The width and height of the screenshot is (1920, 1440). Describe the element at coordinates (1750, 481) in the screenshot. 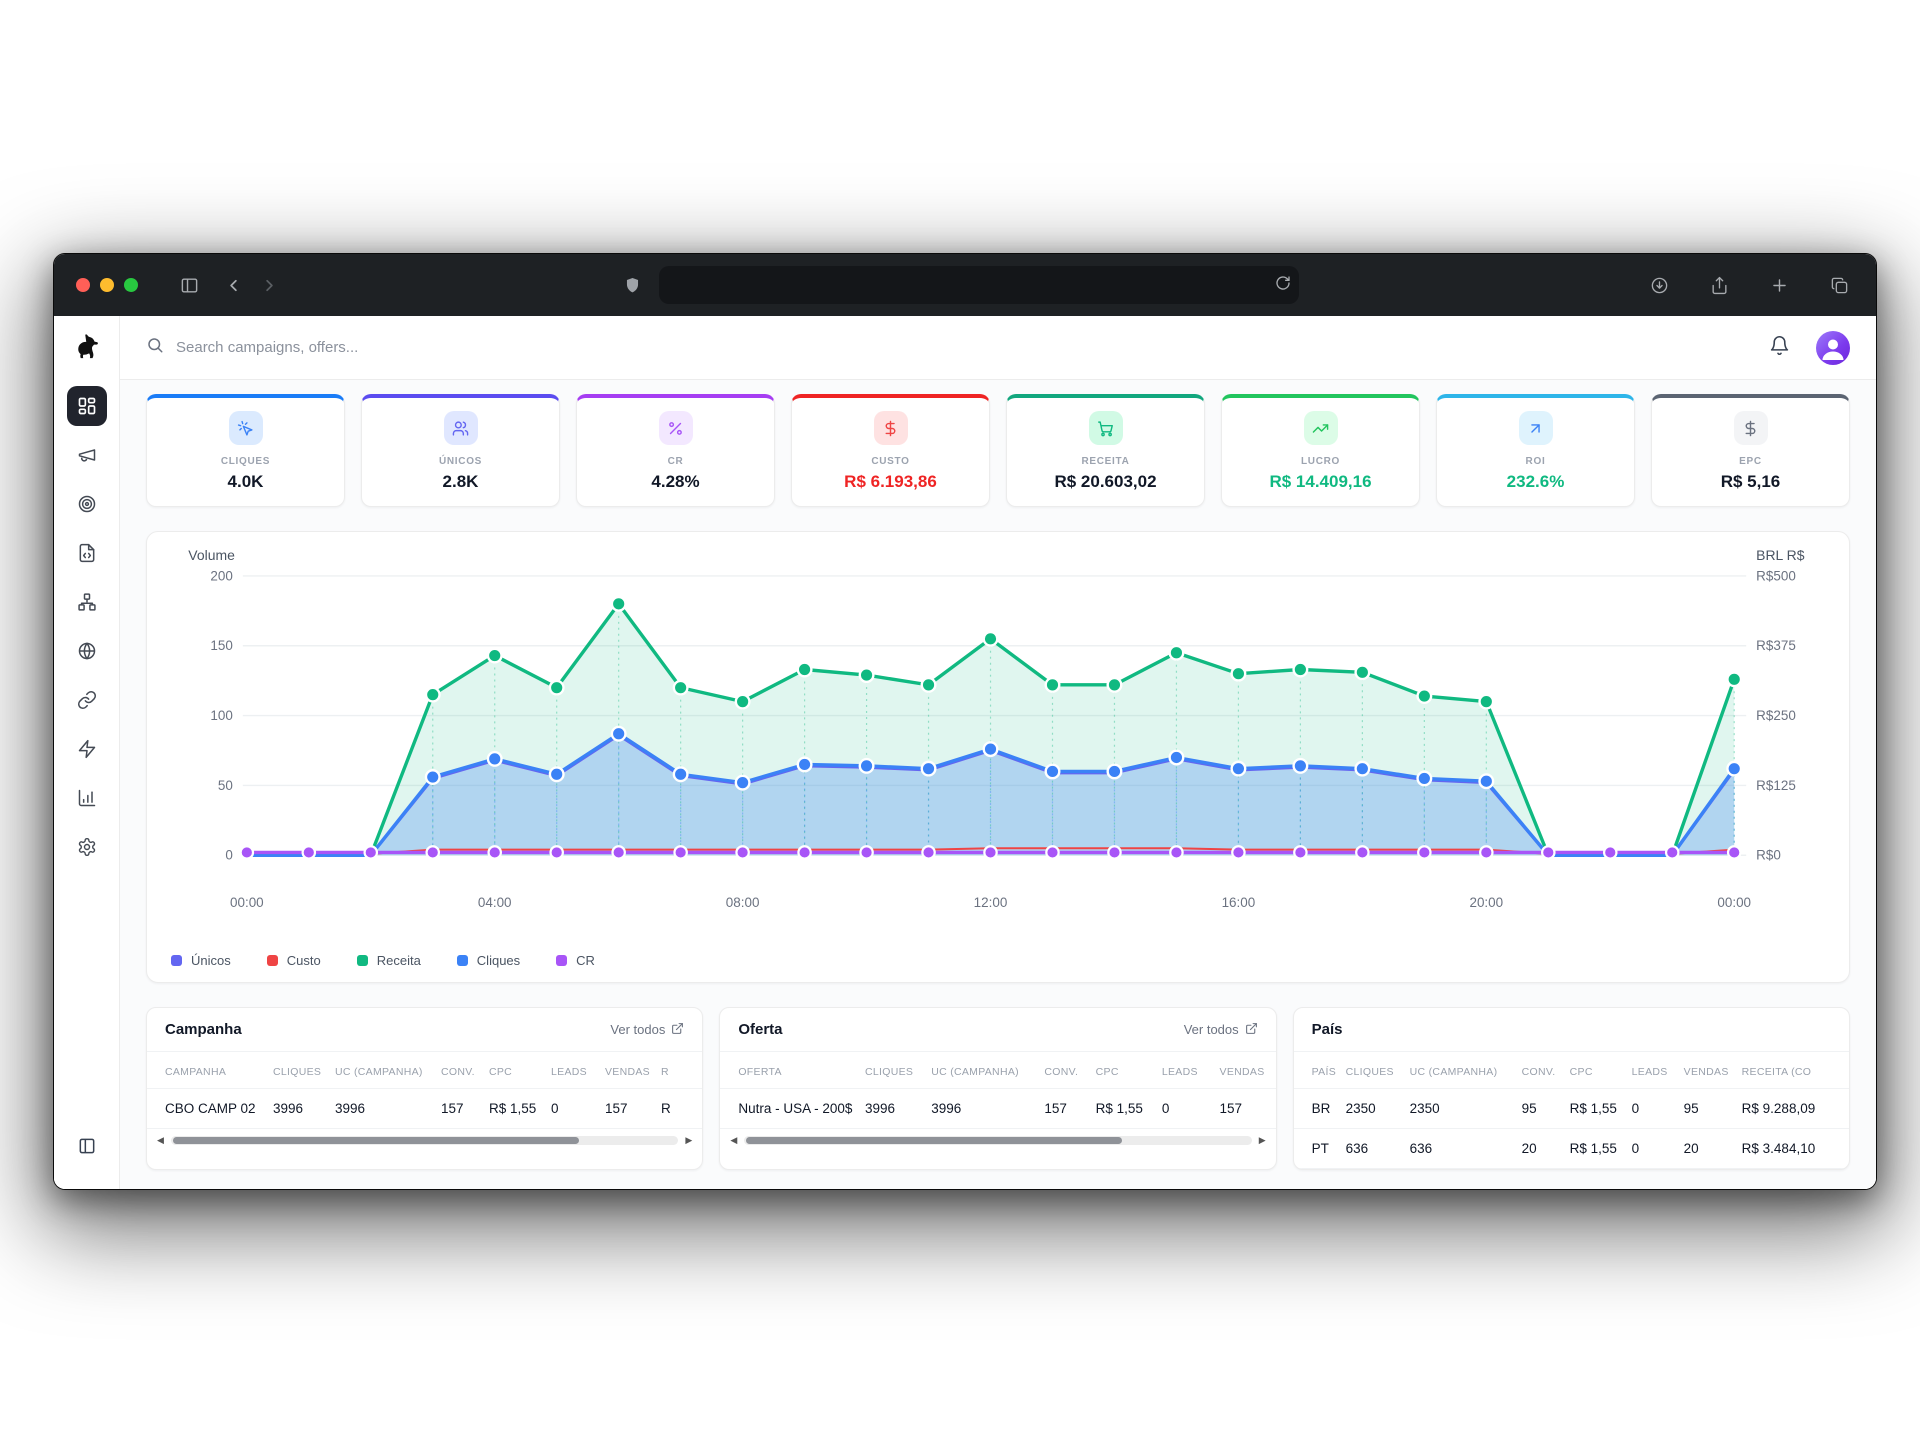

I see `kpi-value: R$ 5,16` at that location.